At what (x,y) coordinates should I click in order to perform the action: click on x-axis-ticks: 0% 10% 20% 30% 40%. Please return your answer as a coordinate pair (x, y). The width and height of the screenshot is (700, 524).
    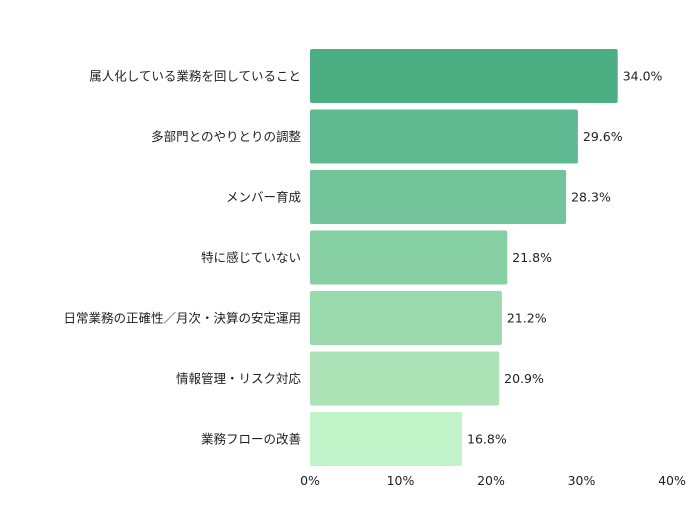
    Looking at the image, I should click on (493, 480).